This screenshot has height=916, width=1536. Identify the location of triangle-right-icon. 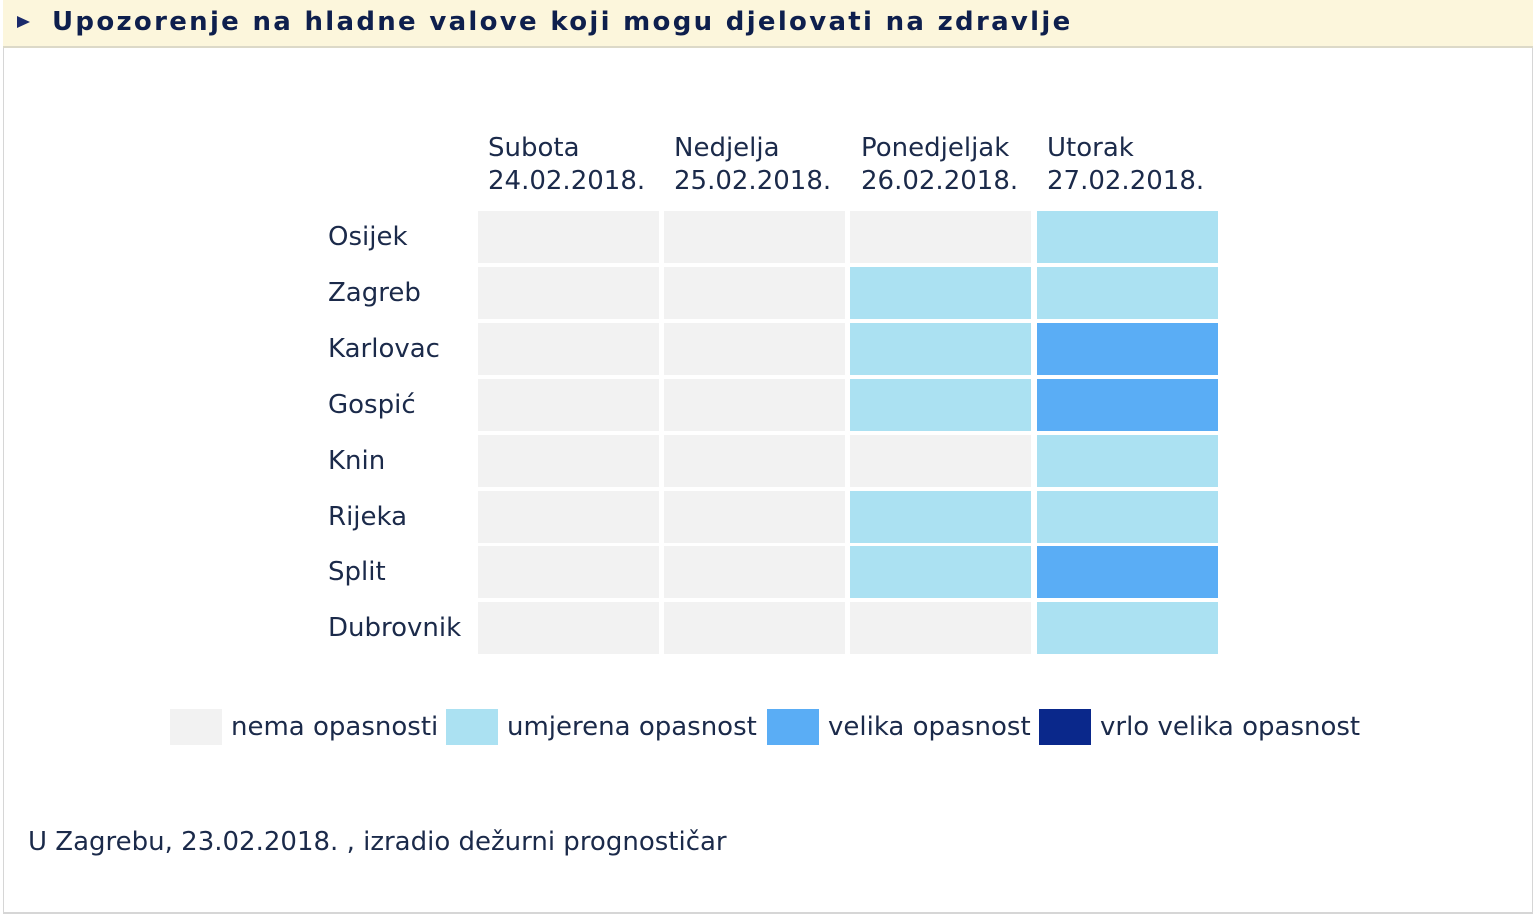
(23, 22).